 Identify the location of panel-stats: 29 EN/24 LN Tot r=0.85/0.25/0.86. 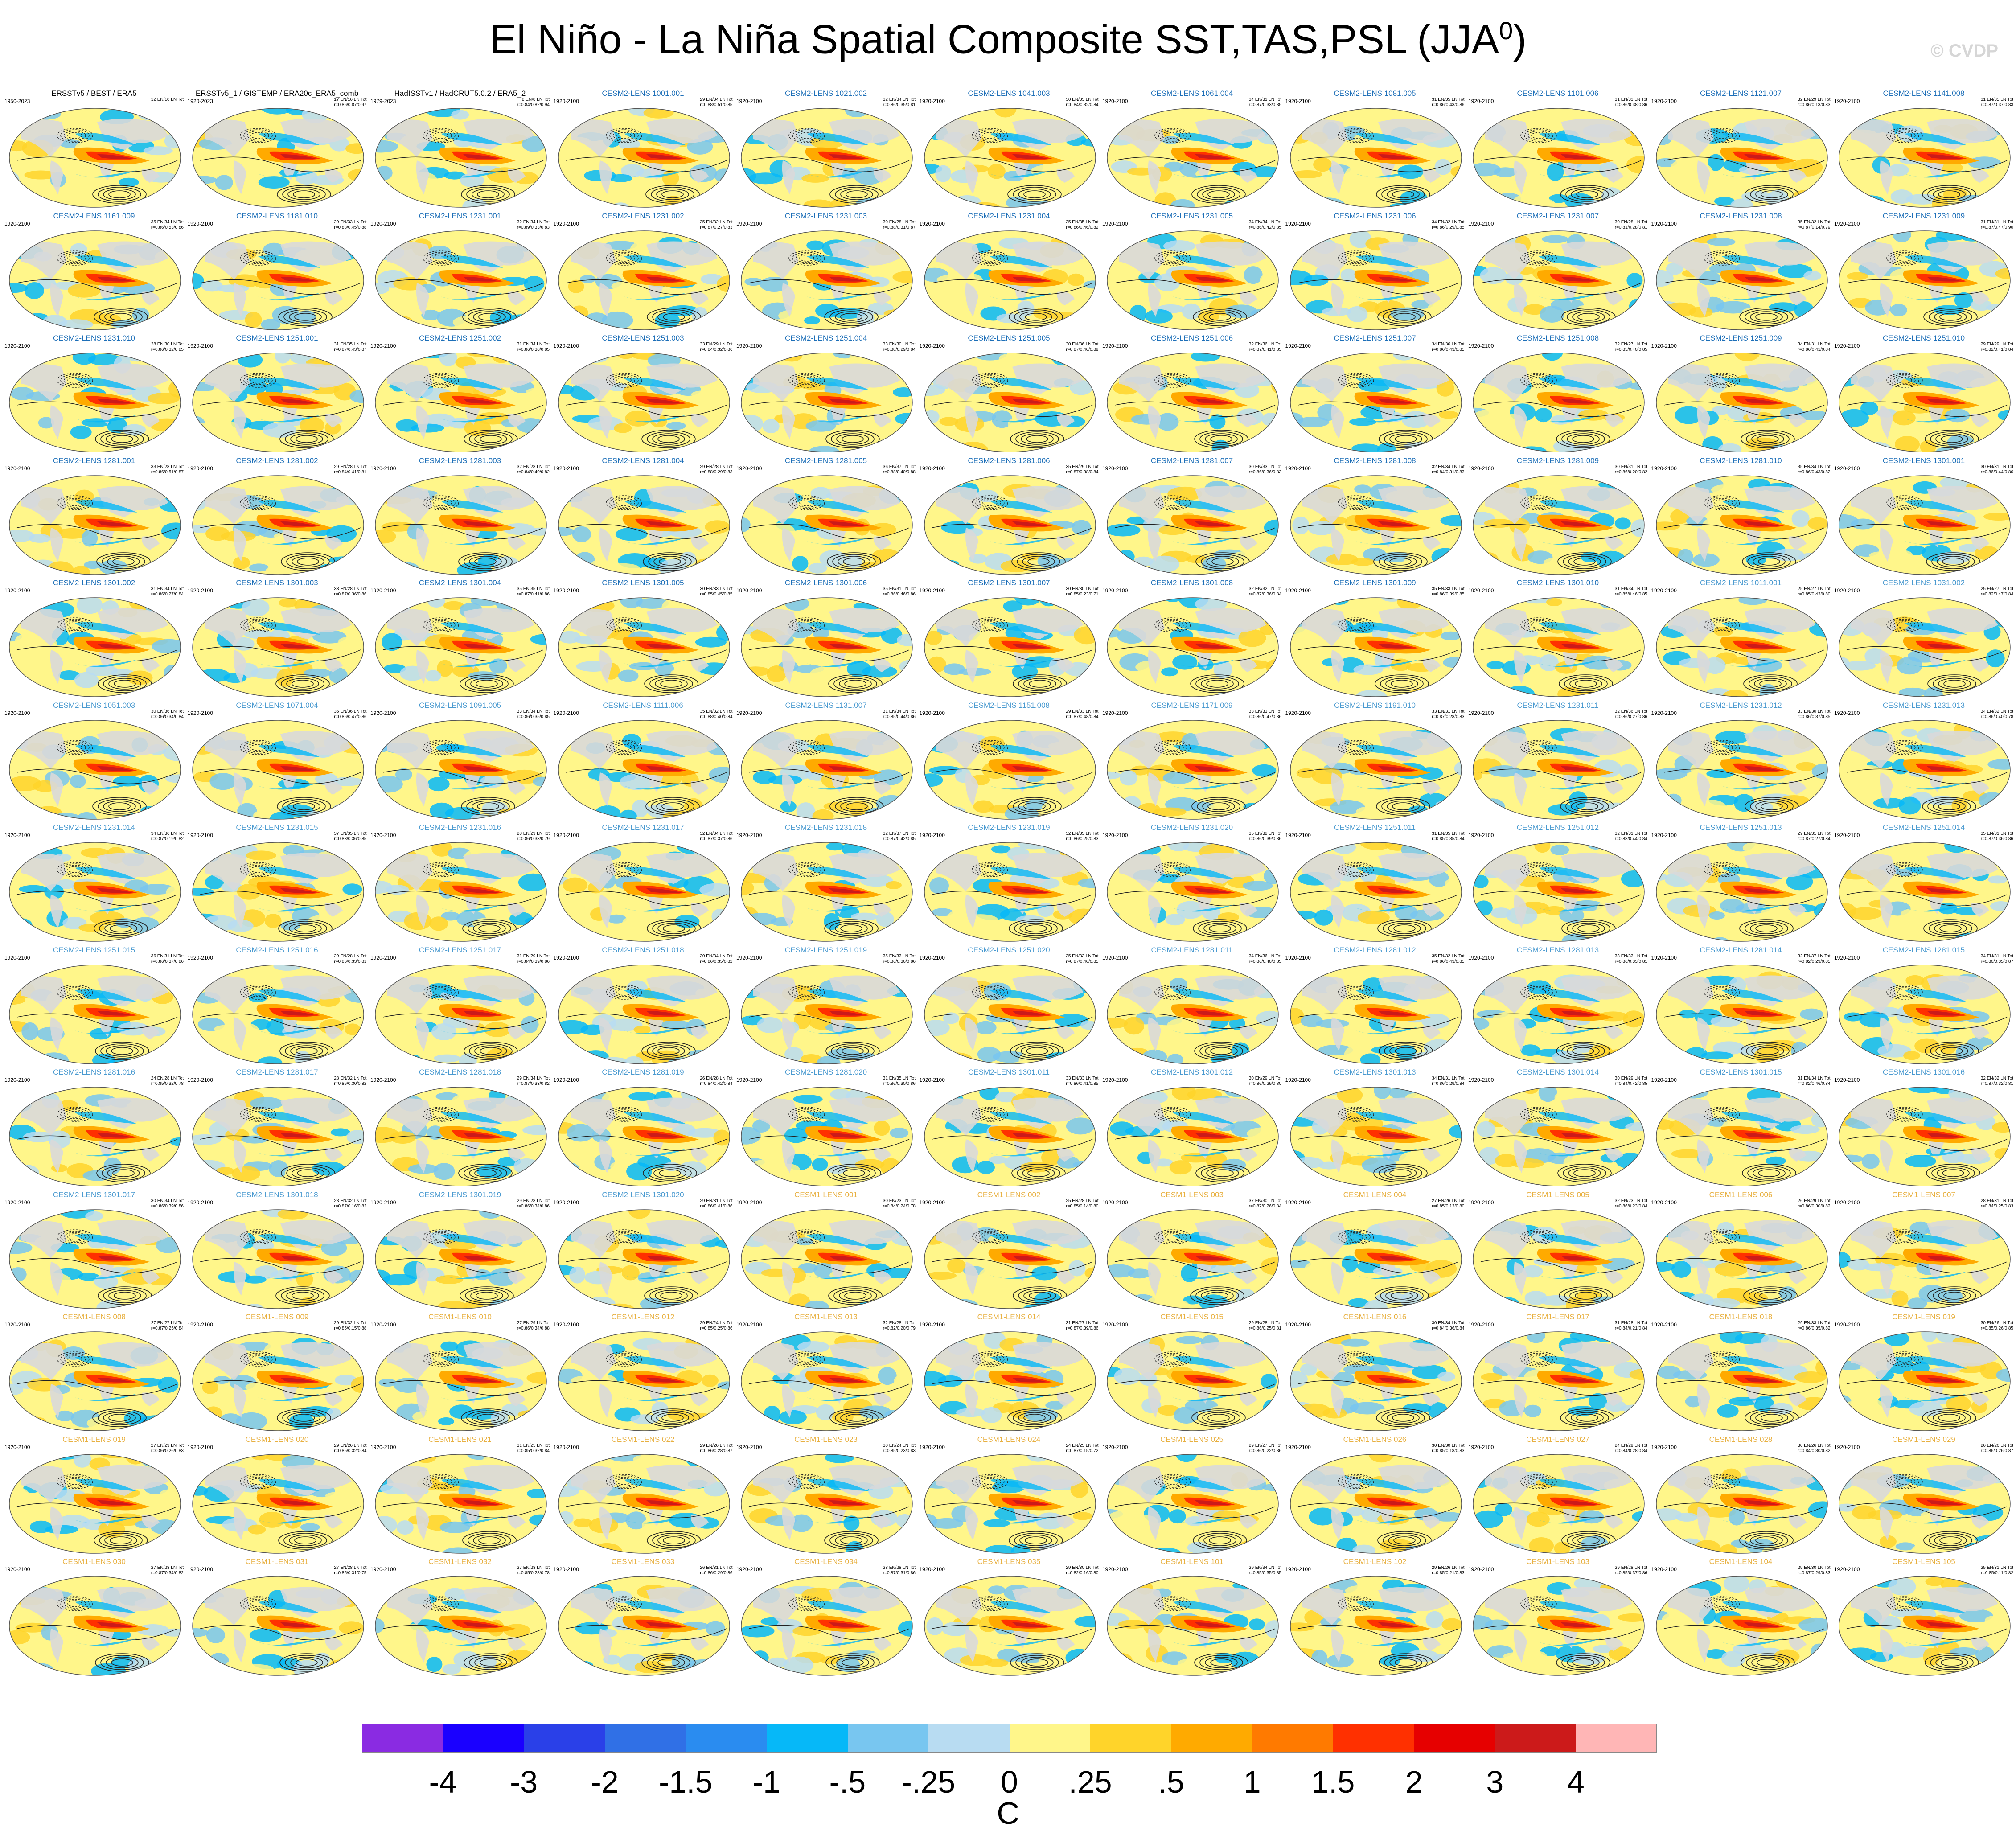
(717, 1326).